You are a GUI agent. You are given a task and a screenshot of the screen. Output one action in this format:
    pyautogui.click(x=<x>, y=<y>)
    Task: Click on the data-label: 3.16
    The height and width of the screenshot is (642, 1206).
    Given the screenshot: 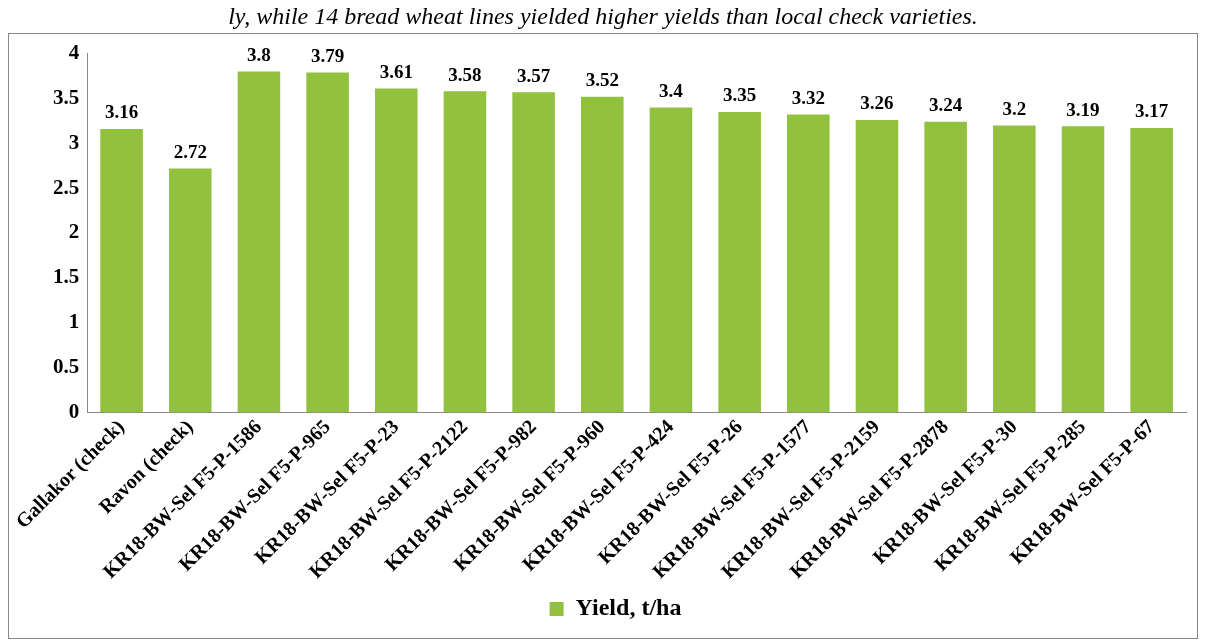 What is the action you would take?
    pyautogui.click(x=121, y=112)
    